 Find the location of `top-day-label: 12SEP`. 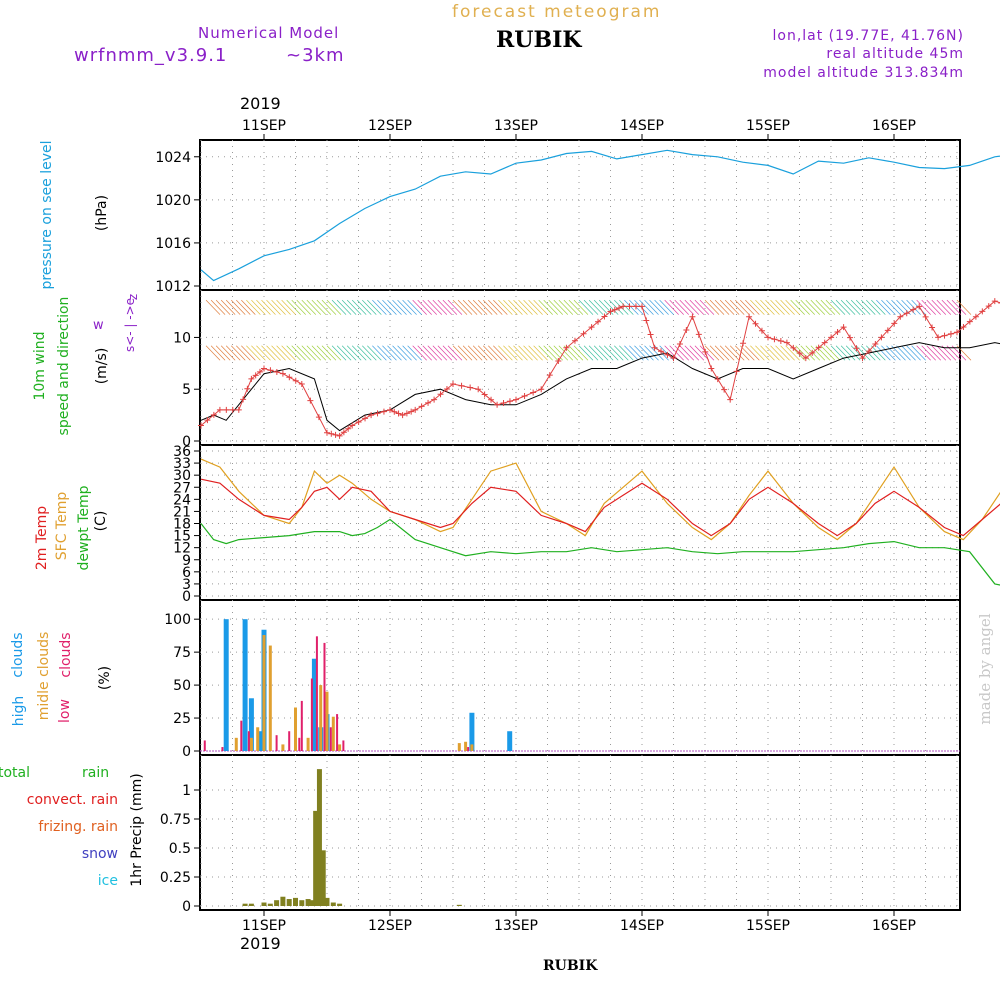

top-day-label: 12SEP is located at coordinates (390, 126).